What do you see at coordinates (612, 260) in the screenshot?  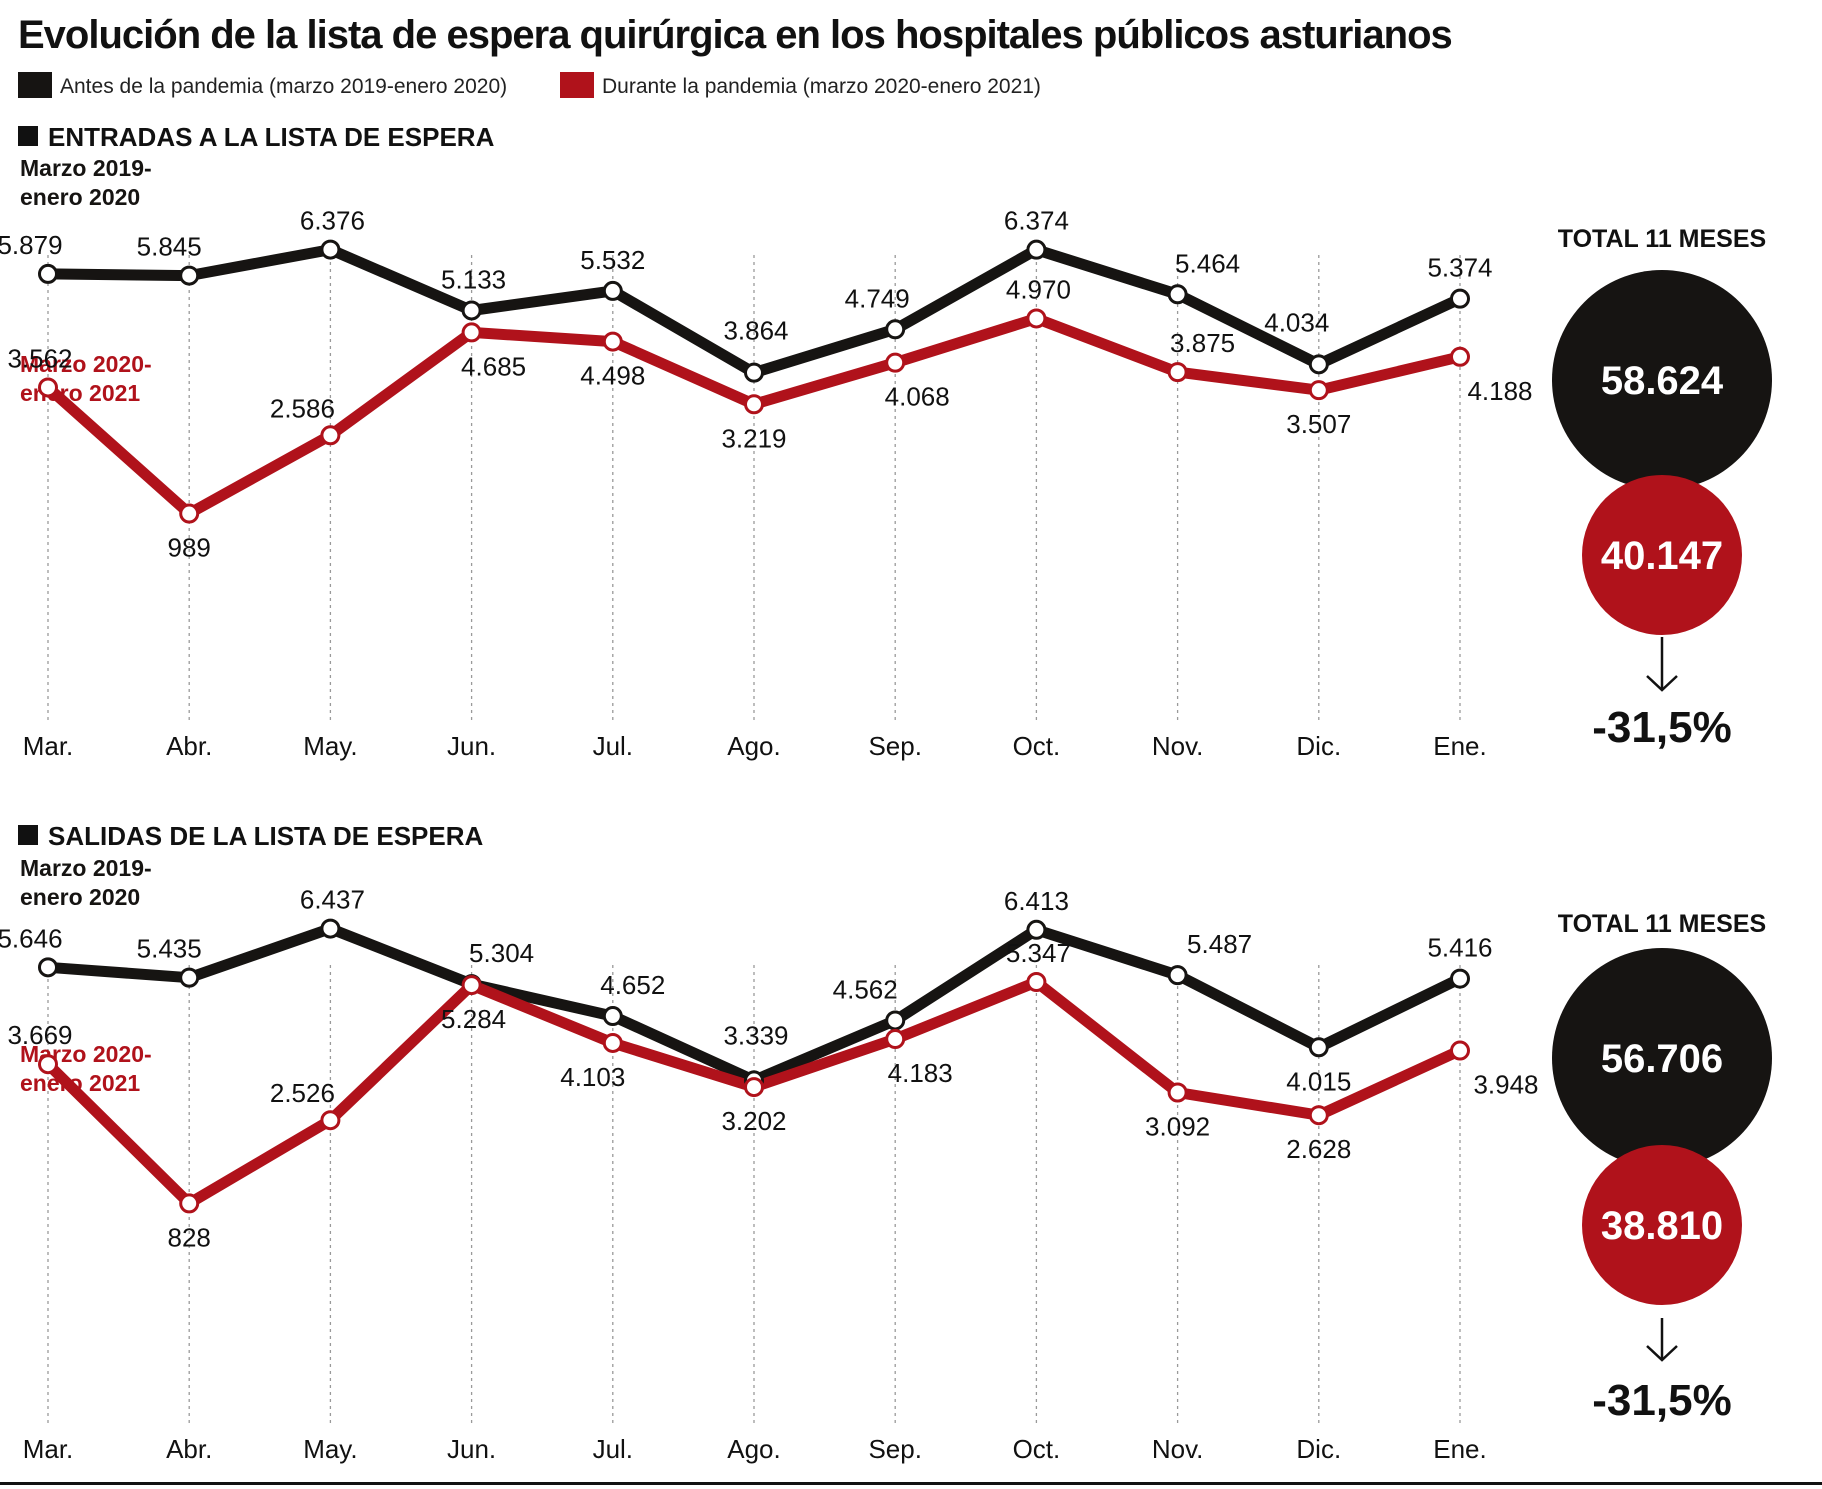 I see `data-label: 5.532` at bounding box center [612, 260].